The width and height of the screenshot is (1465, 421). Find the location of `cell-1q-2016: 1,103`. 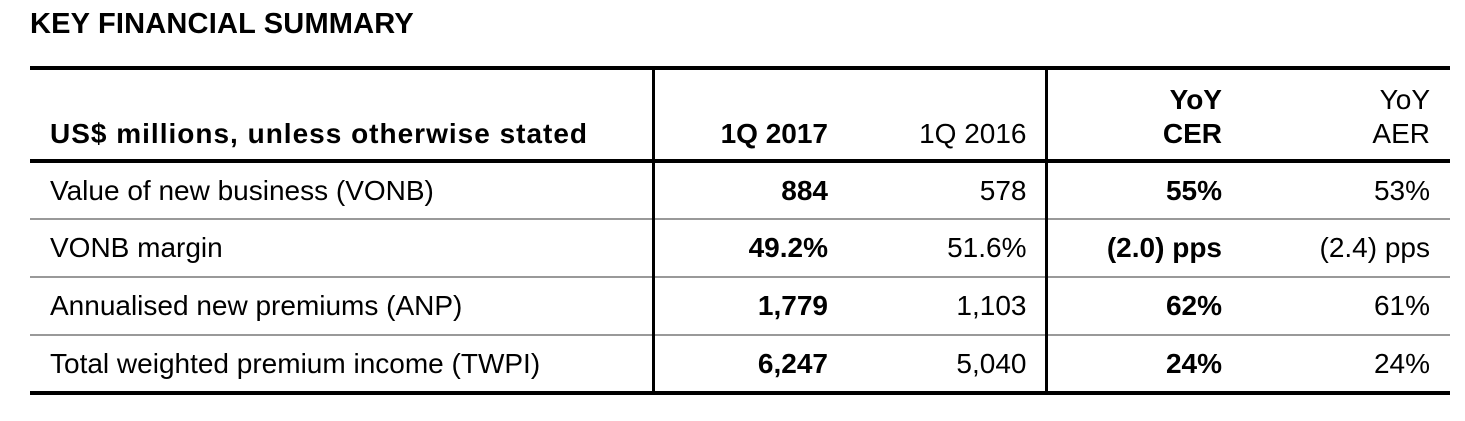

cell-1q-2016: 1,103 is located at coordinates (948, 306).